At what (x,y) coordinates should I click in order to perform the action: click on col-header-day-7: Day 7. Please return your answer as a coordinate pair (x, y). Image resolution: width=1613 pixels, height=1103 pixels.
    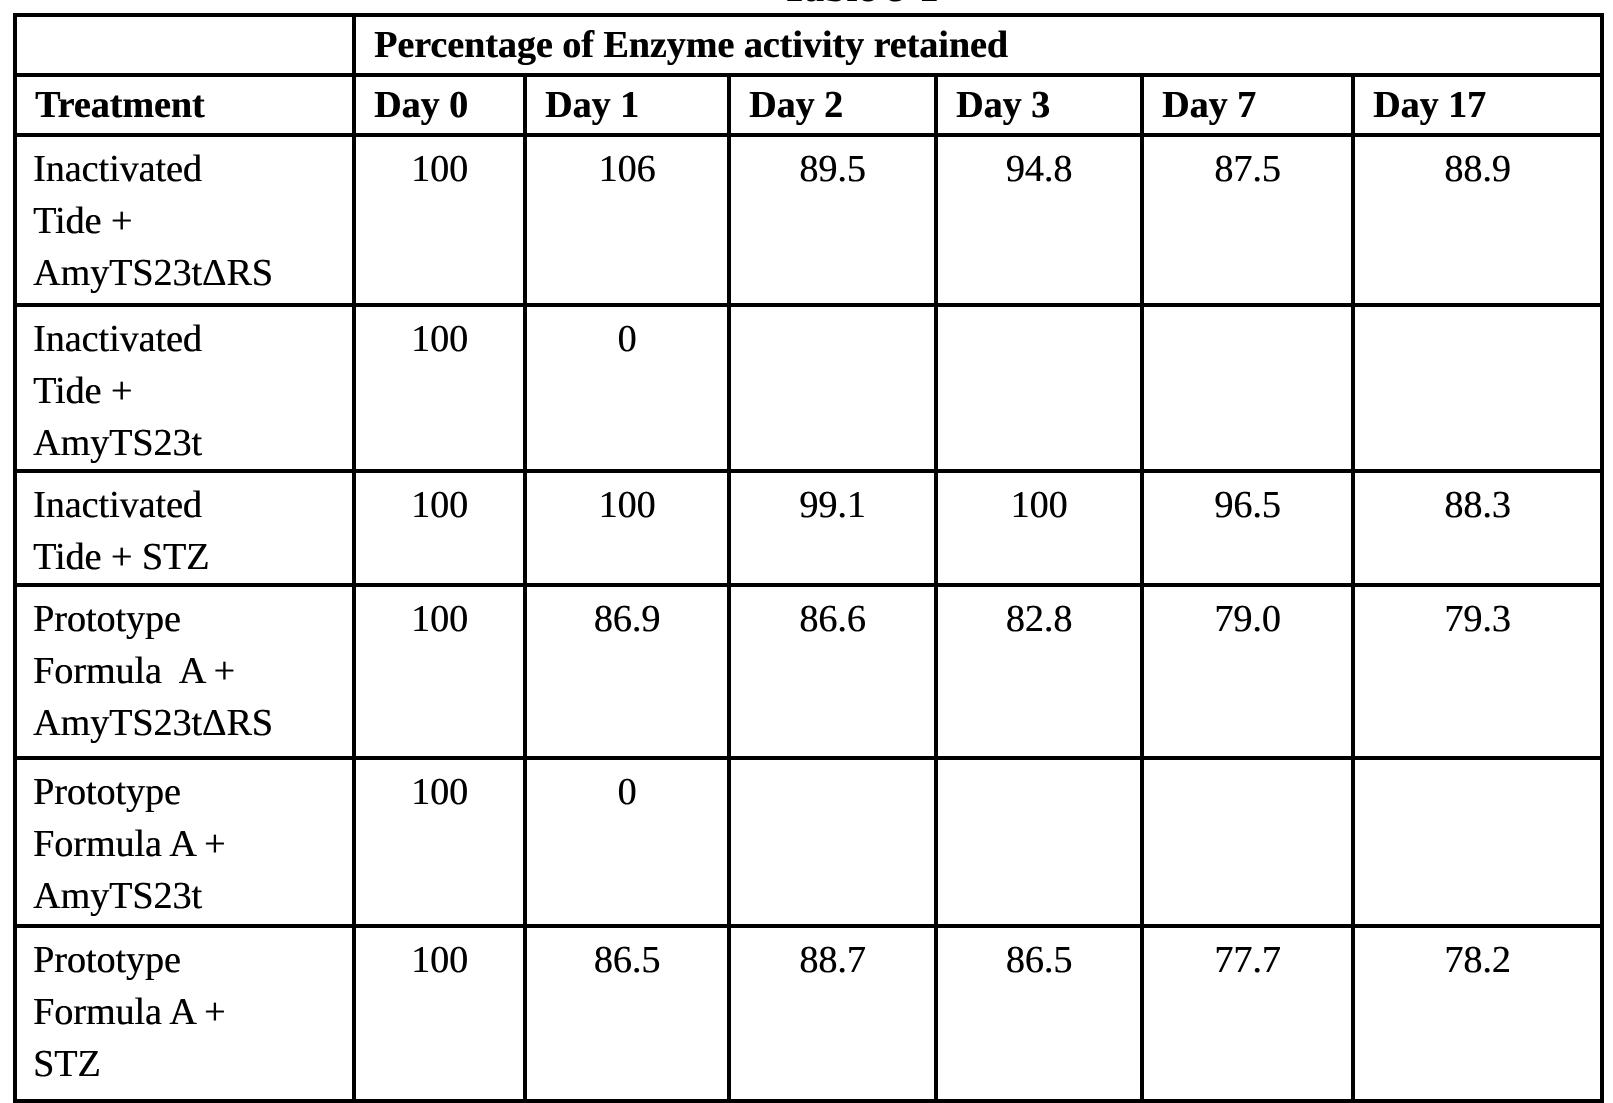
    Looking at the image, I should click on (1247, 105).